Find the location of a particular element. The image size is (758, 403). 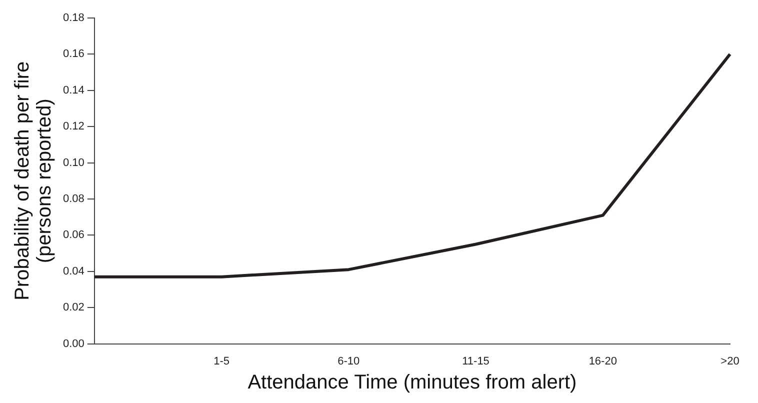

y-tick-label: 0.18 is located at coordinates (73, 18).